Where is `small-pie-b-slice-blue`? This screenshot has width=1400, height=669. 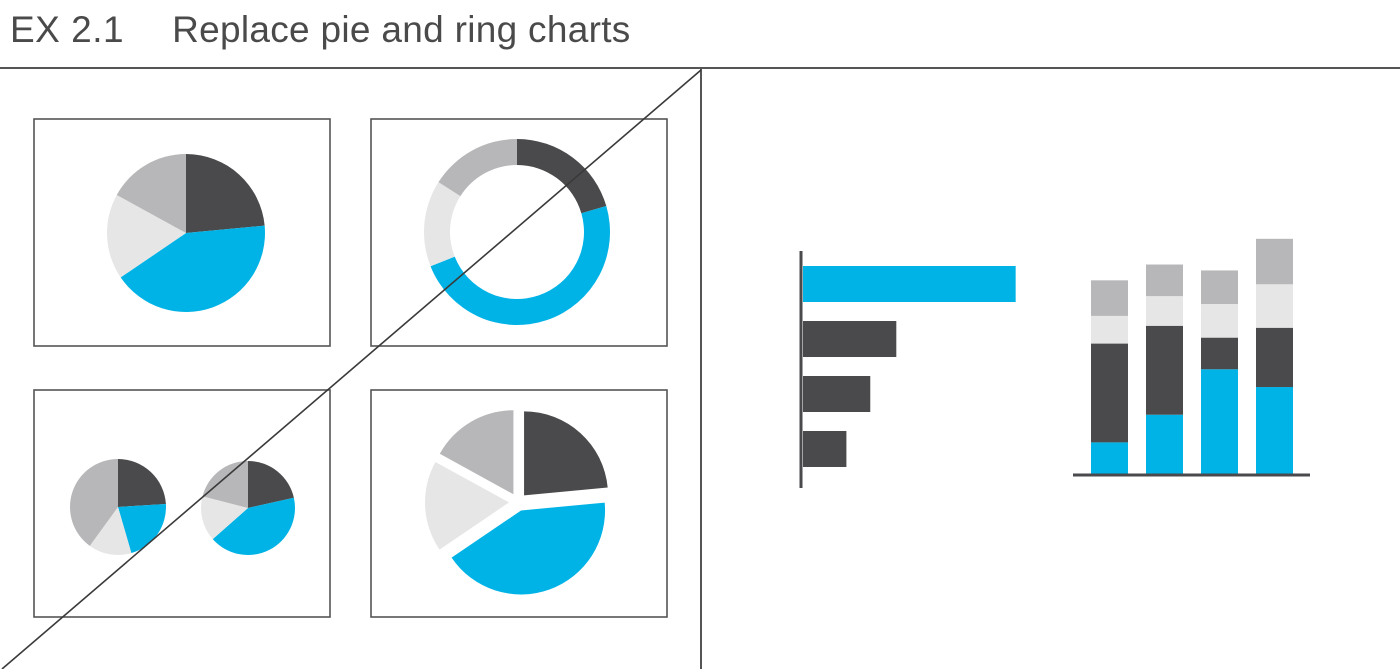
small-pie-b-slice-blue is located at coordinates (254, 526).